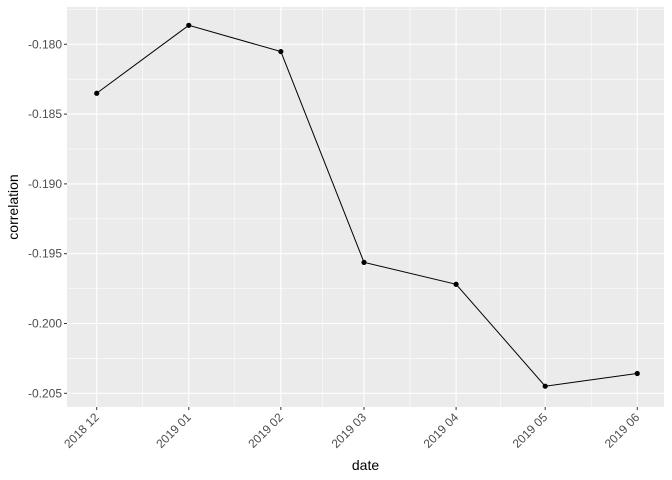  Describe the element at coordinates (365, 465) in the screenshot. I see `x-axis-title: date` at that location.